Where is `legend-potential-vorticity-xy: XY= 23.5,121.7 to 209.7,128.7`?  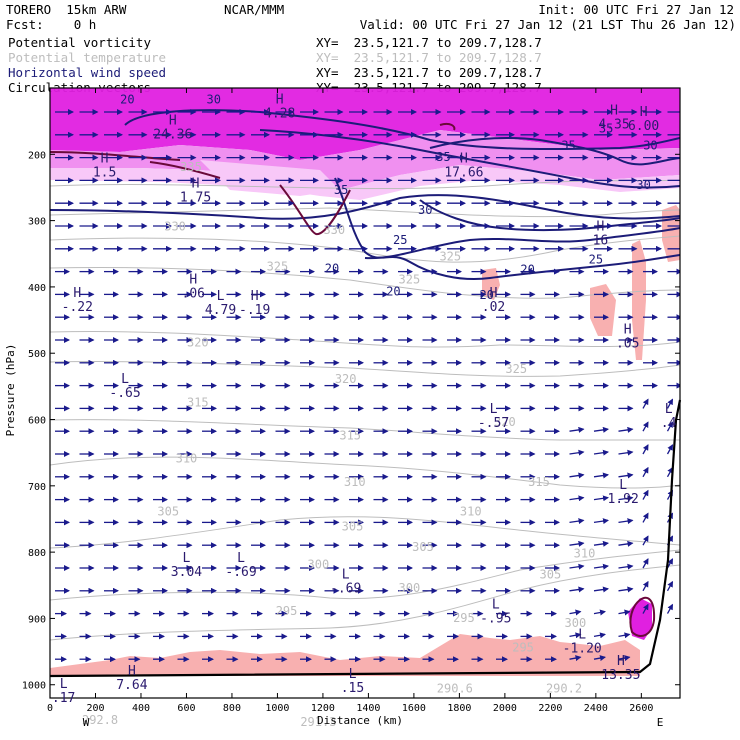
legend-potential-vorticity-xy: XY= 23.5,121.7 to 209.7,128.7 is located at coordinates (429, 42).